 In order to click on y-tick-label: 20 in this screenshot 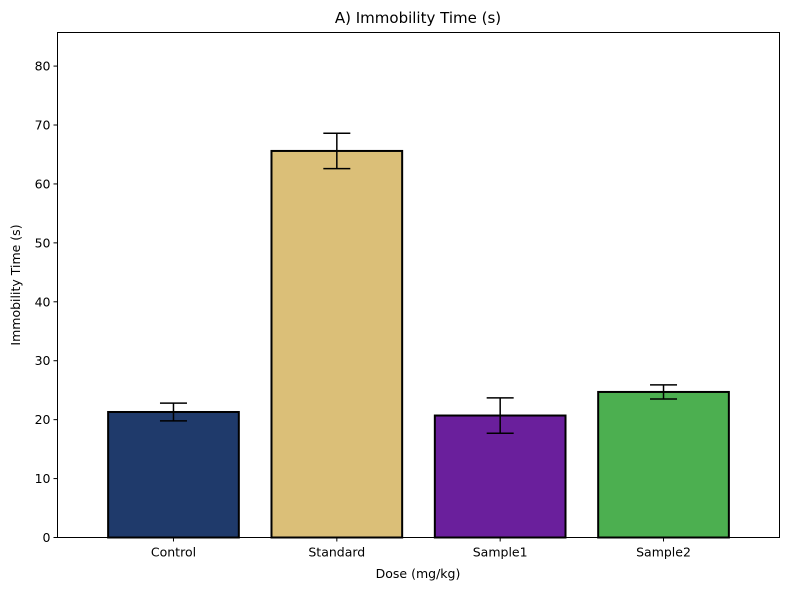, I will do `click(43, 419)`.